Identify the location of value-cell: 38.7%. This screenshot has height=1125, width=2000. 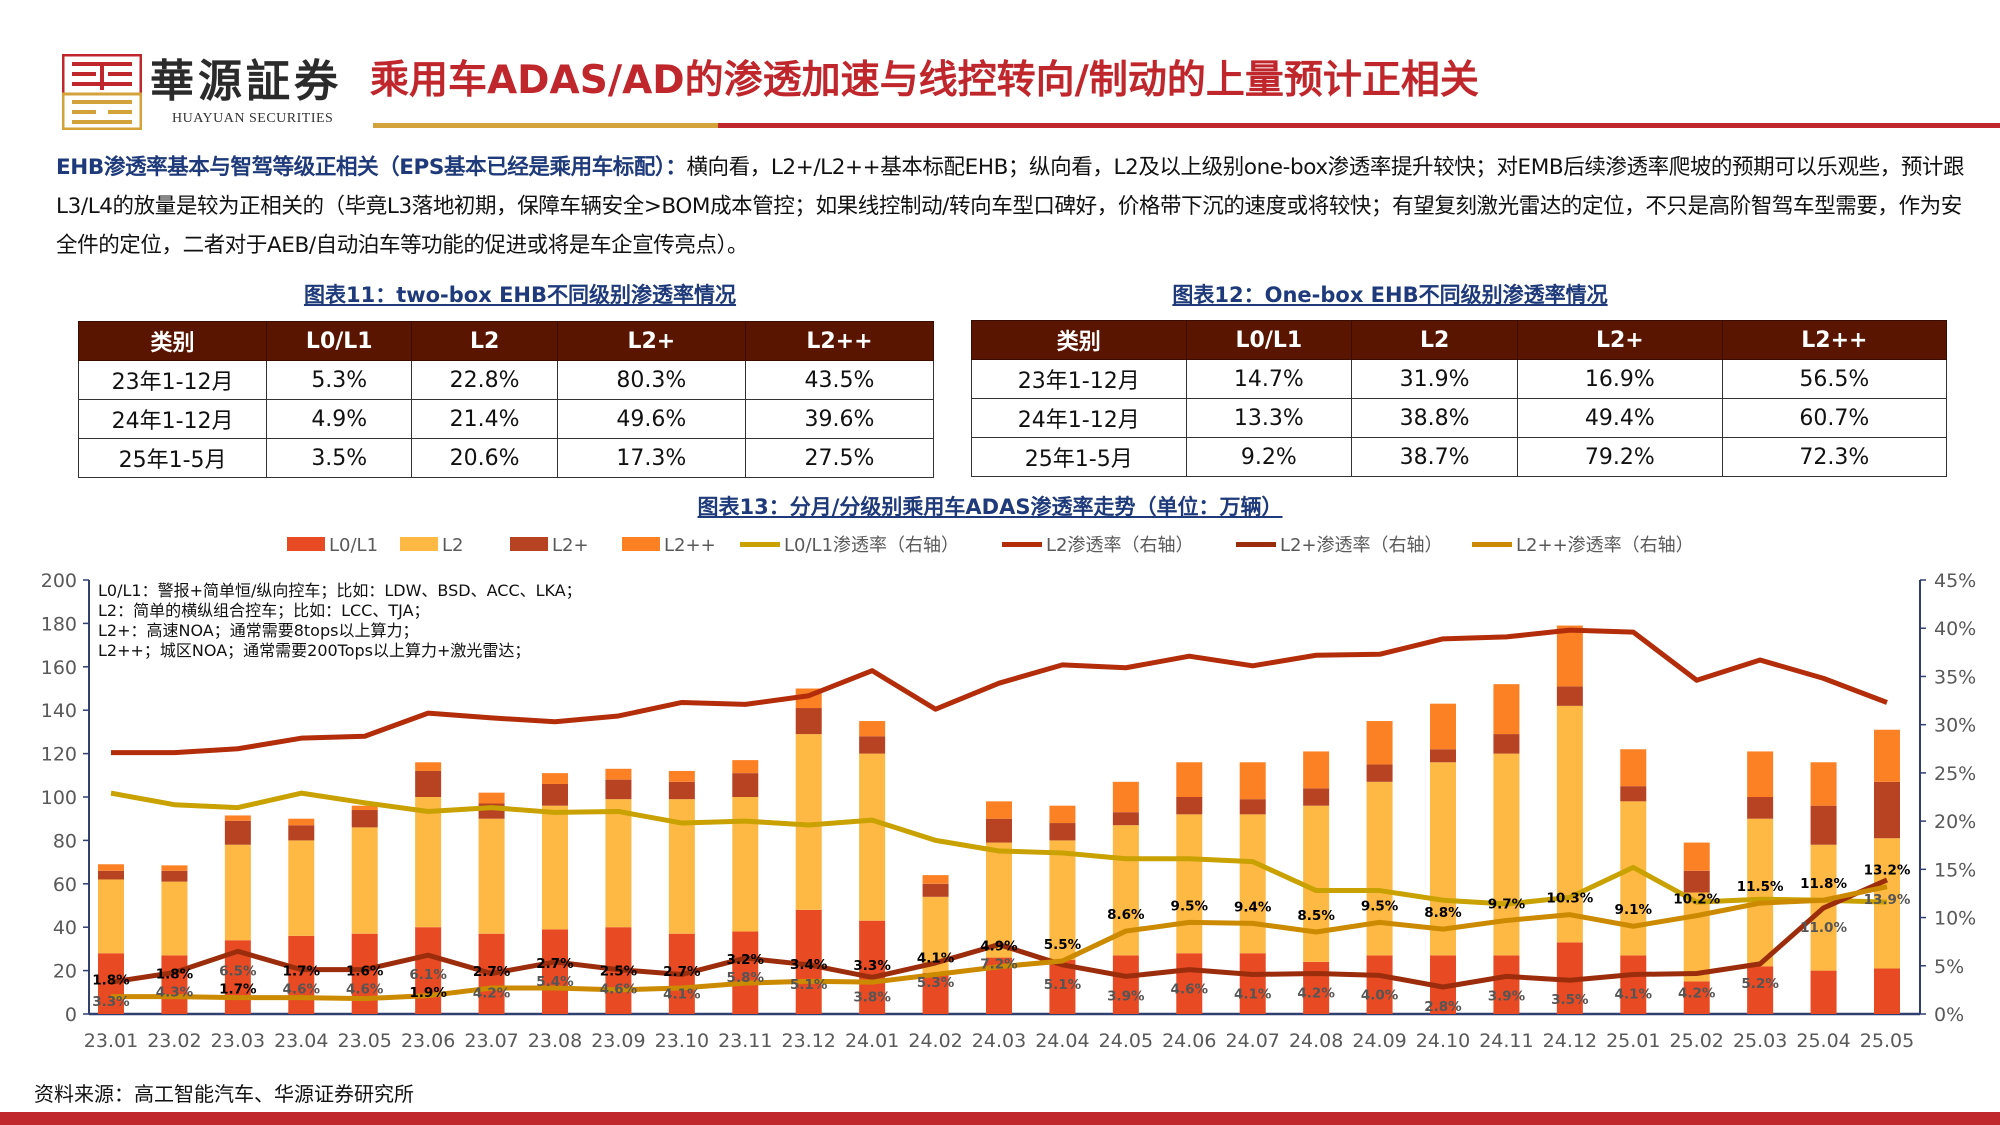
(1434, 457).